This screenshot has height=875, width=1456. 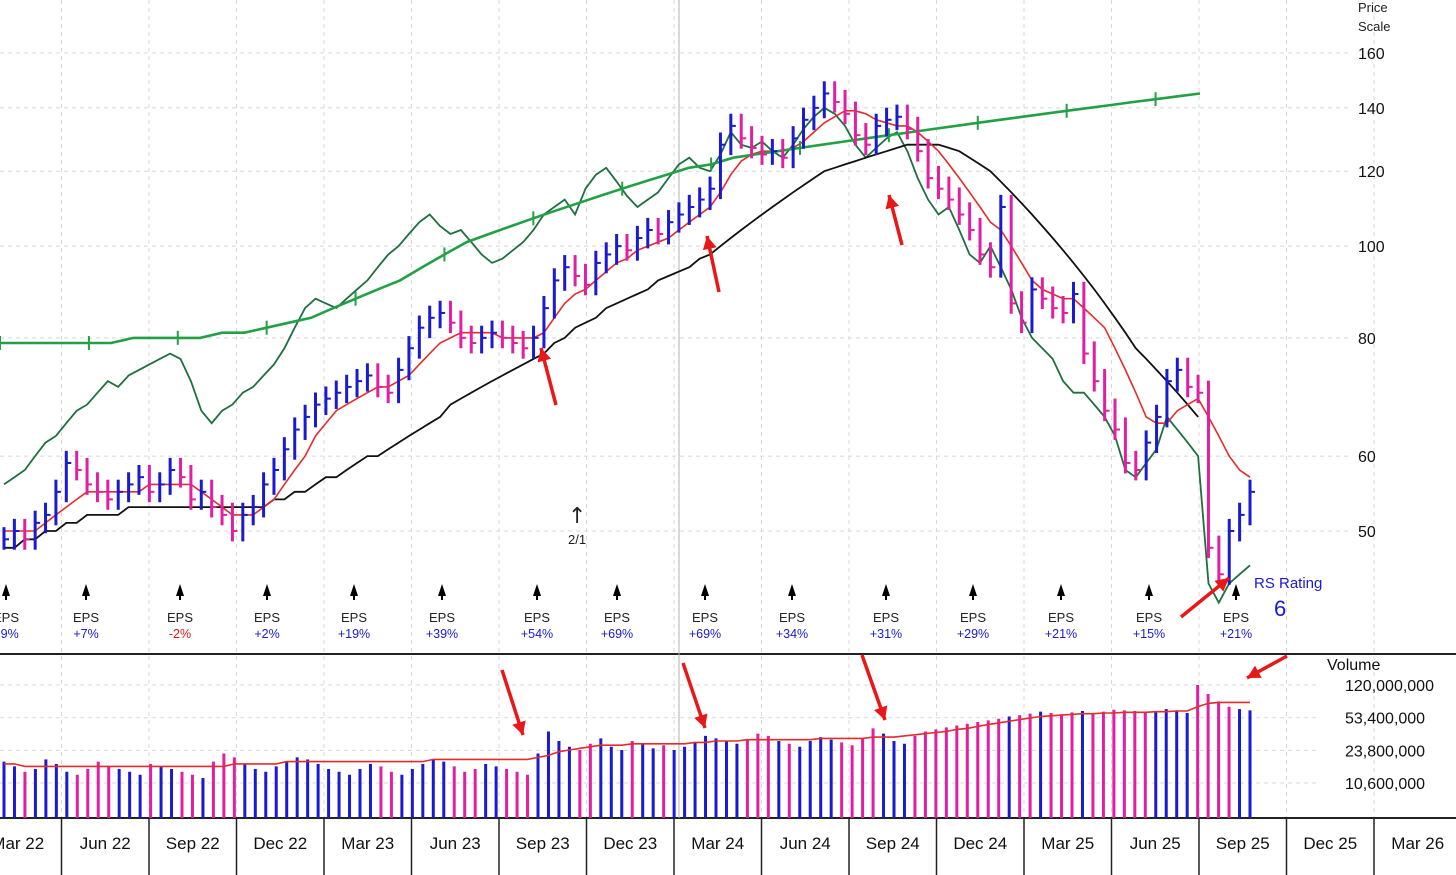 What do you see at coordinates (367, 843) in the screenshot?
I see `month-label: Mar 23` at bounding box center [367, 843].